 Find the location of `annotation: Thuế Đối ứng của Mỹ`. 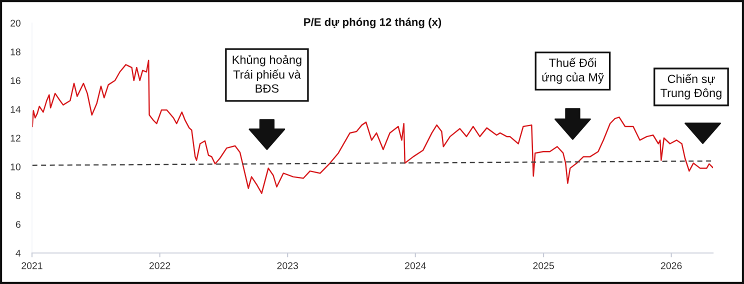

annotation: Thuế Đối ứng của Mỹ is located at coordinates (573, 71).